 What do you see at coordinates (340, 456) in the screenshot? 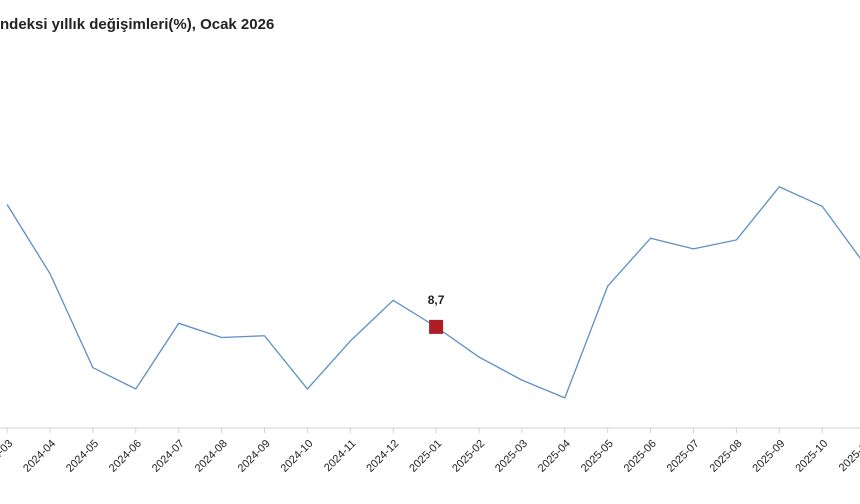
I see `x-tick-label: 2024-11` at bounding box center [340, 456].